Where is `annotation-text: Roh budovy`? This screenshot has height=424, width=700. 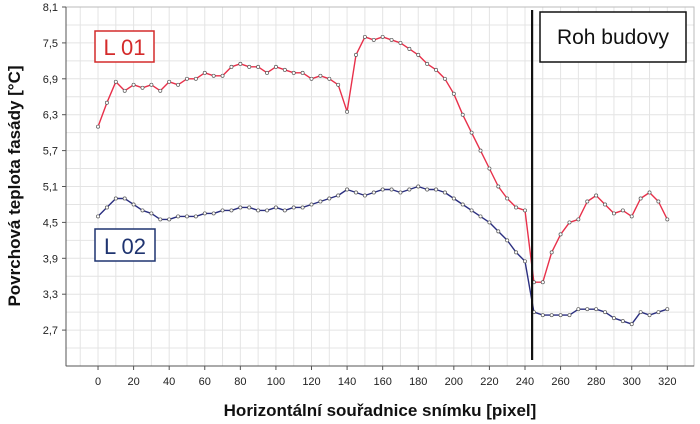
annotation-text: Roh budovy is located at coordinates (613, 37).